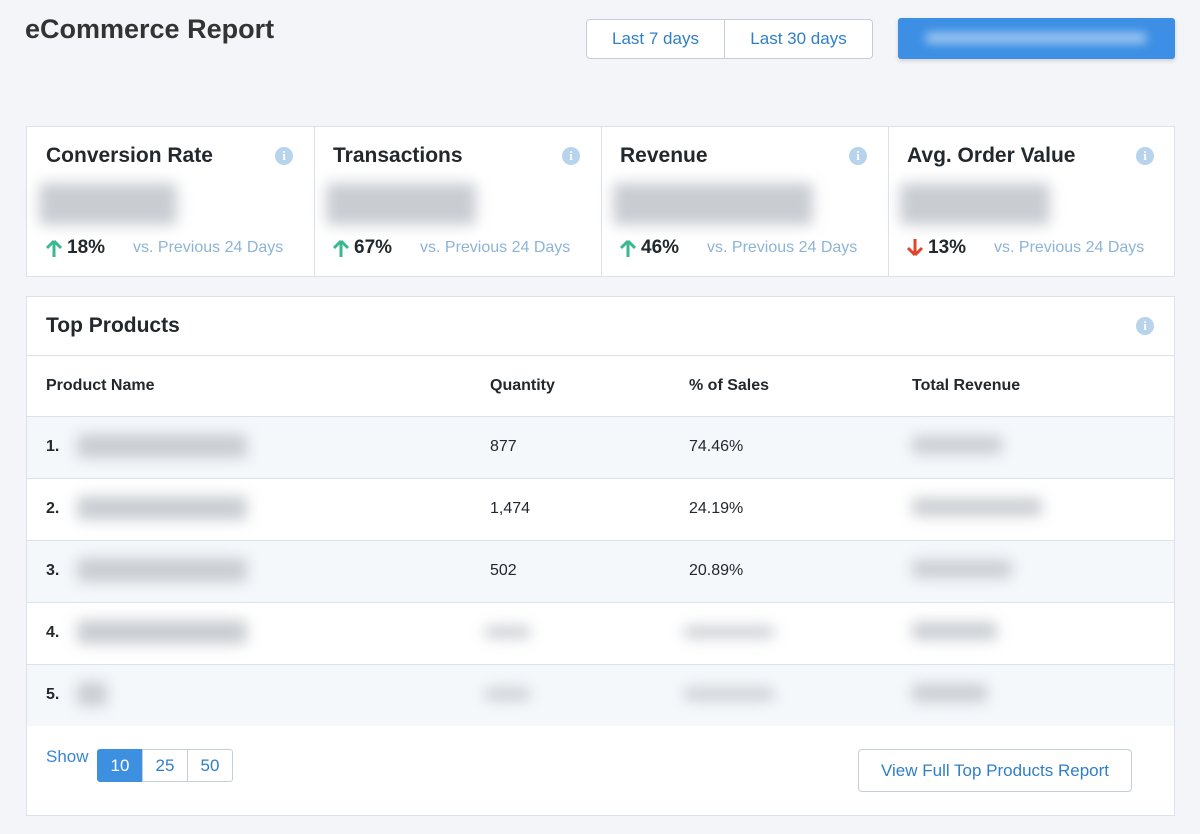  I want to click on arrow-down, so click(915, 248).